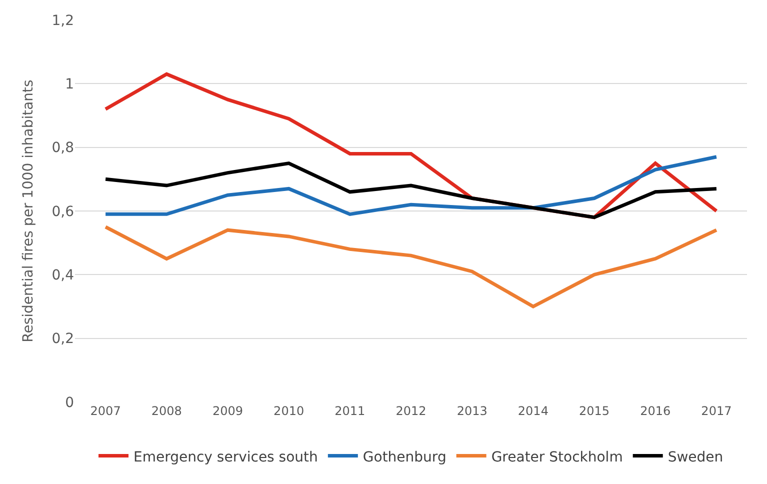 Image resolution: width=767 pixels, height=484 pixels. I want to click on x-tick-label: 2010, so click(289, 411).